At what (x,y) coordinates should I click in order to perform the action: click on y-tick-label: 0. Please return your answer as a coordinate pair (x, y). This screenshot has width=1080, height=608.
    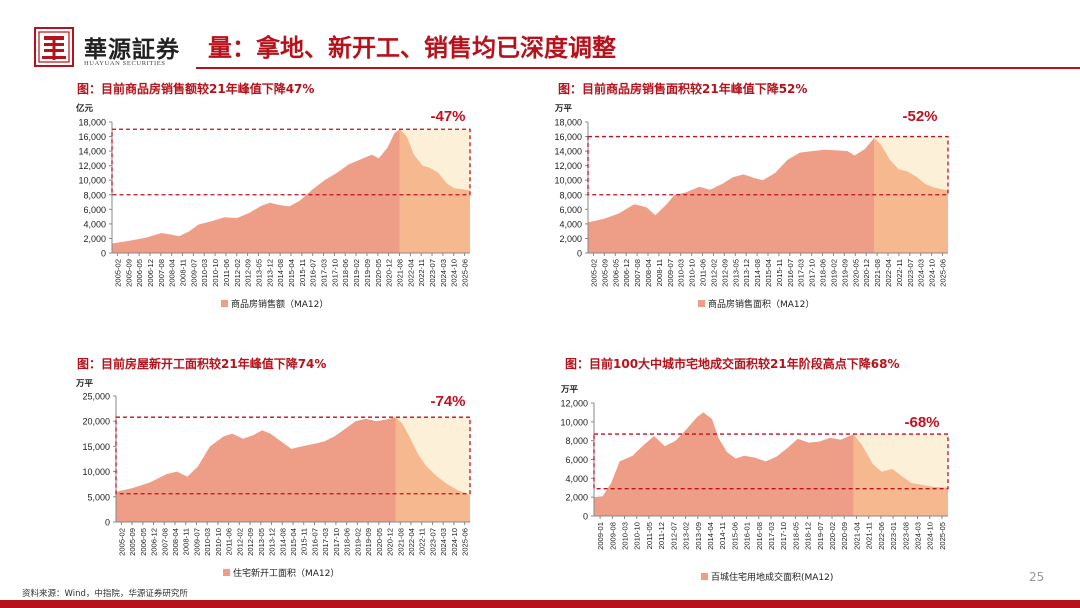
    Looking at the image, I should click on (579, 254).